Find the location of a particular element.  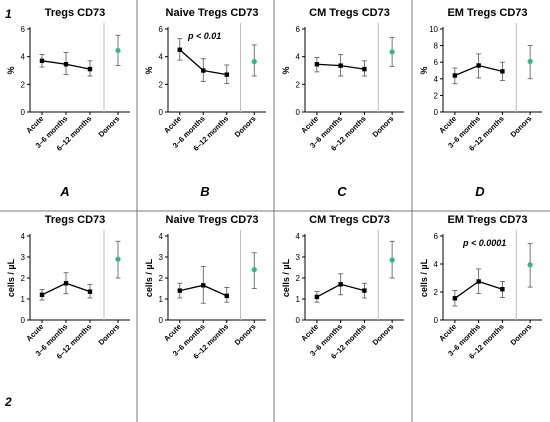

chart-title: CM Tregs CD73 is located at coordinates (349, 13).